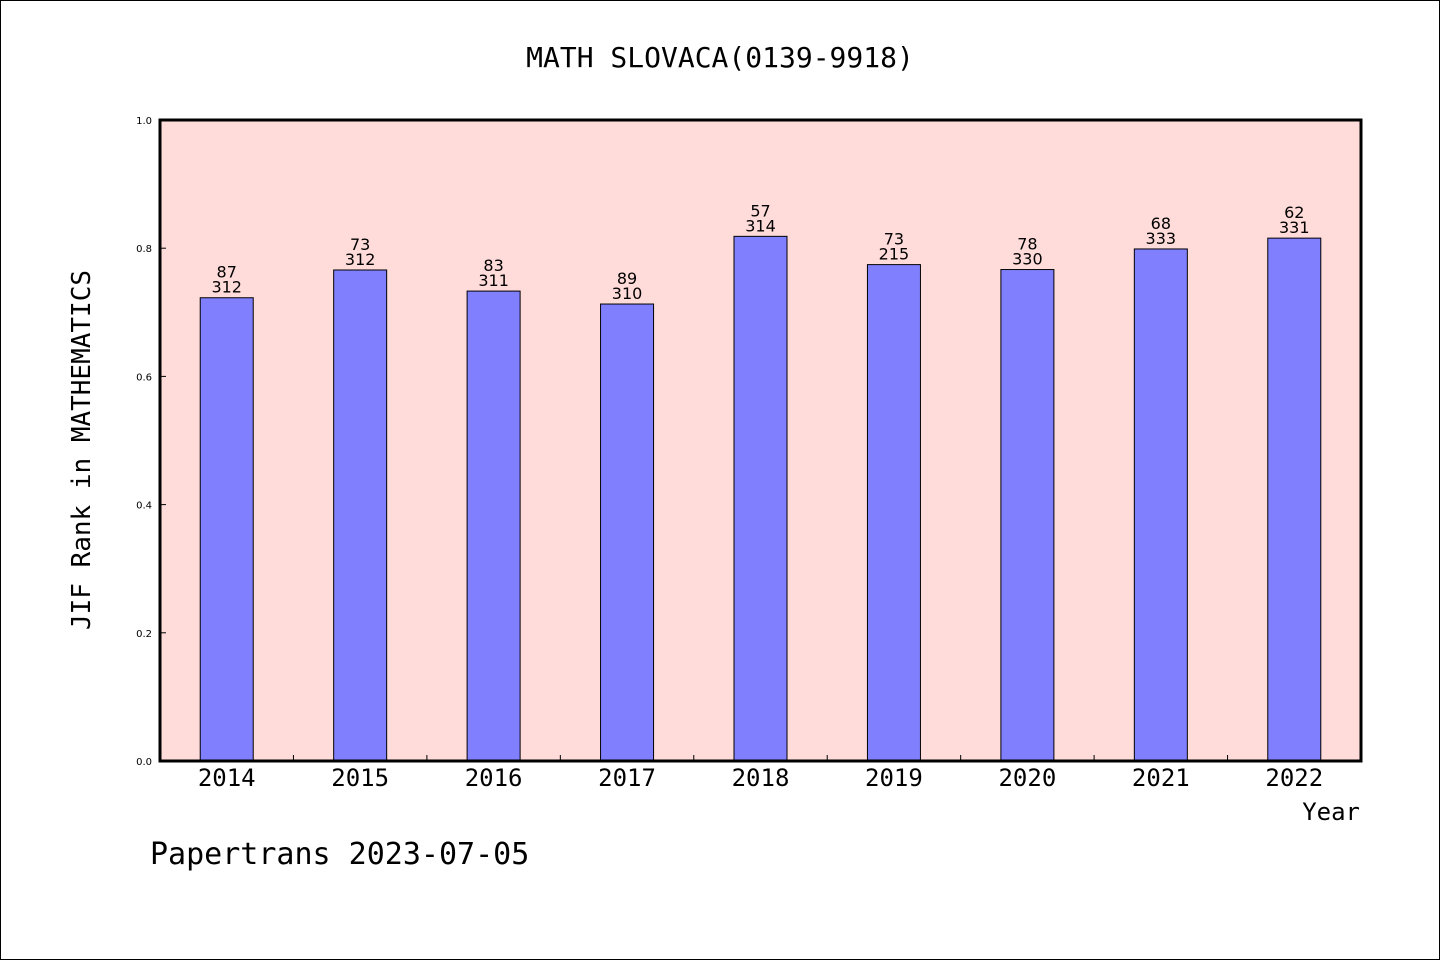 Image resolution: width=1440 pixels, height=960 pixels. Describe the element at coordinates (1027, 259) in the screenshot. I see `bar-total-label: 330` at that location.